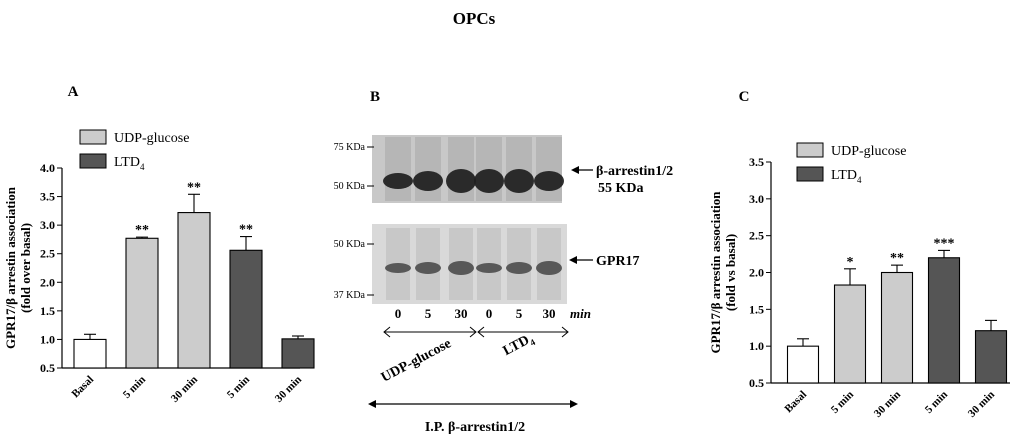 The width and height of the screenshot is (1024, 442). Describe the element at coordinates (473, 218) in the screenshot. I see `blot-bands` at that location.